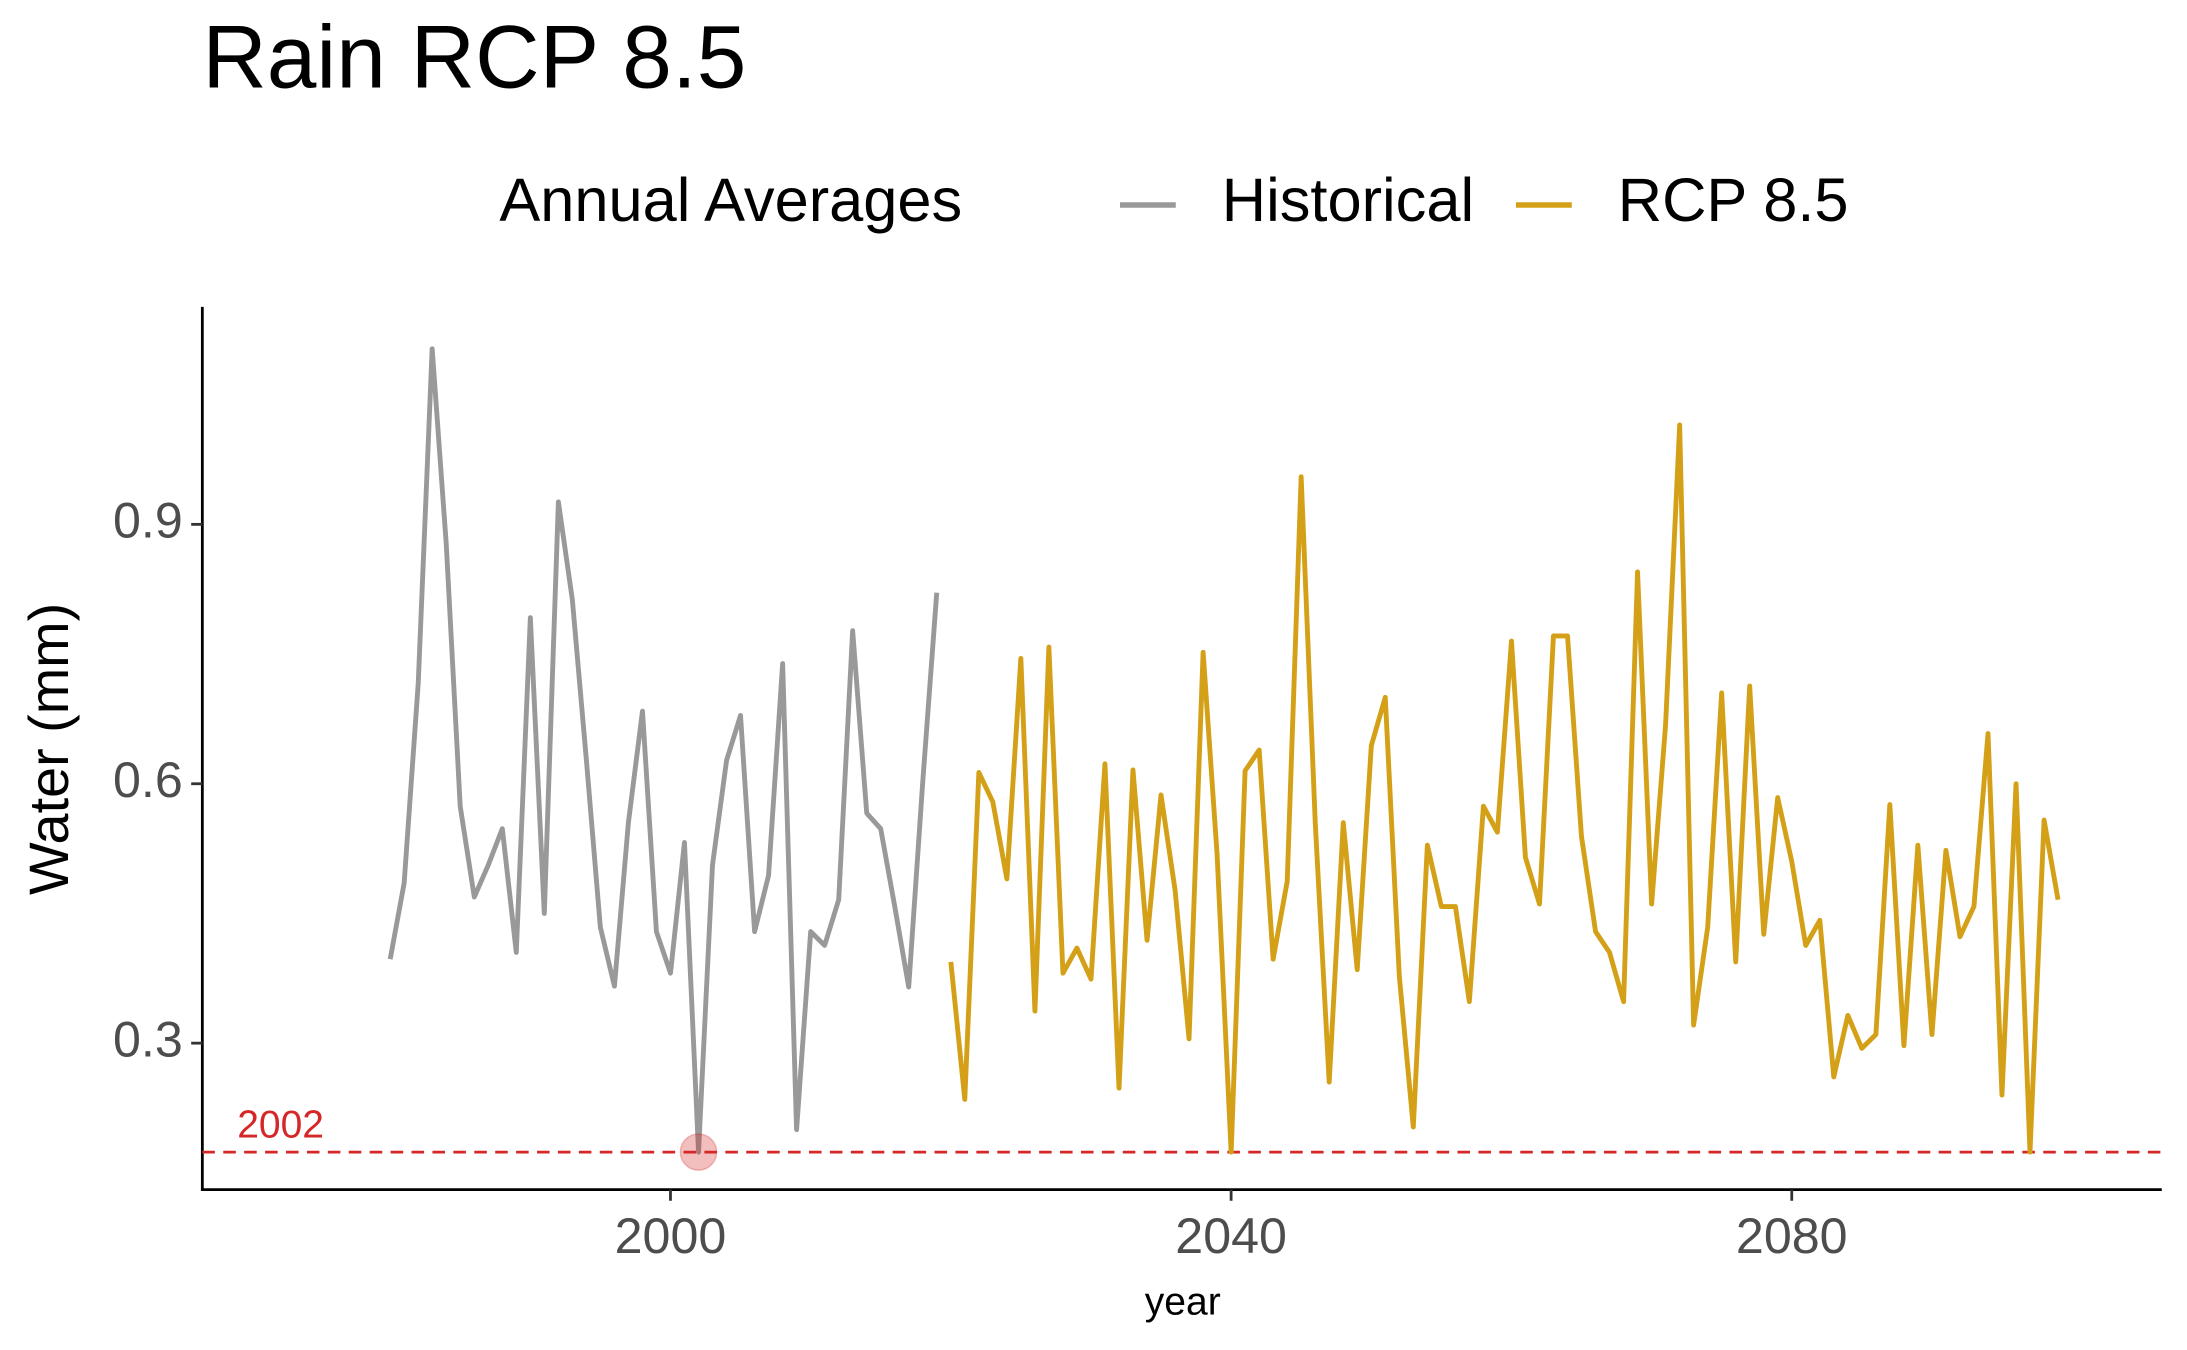 The image size is (2187, 1350). What do you see at coordinates (1183, 1301) in the screenshot?
I see `x-axis-label: year` at bounding box center [1183, 1301].